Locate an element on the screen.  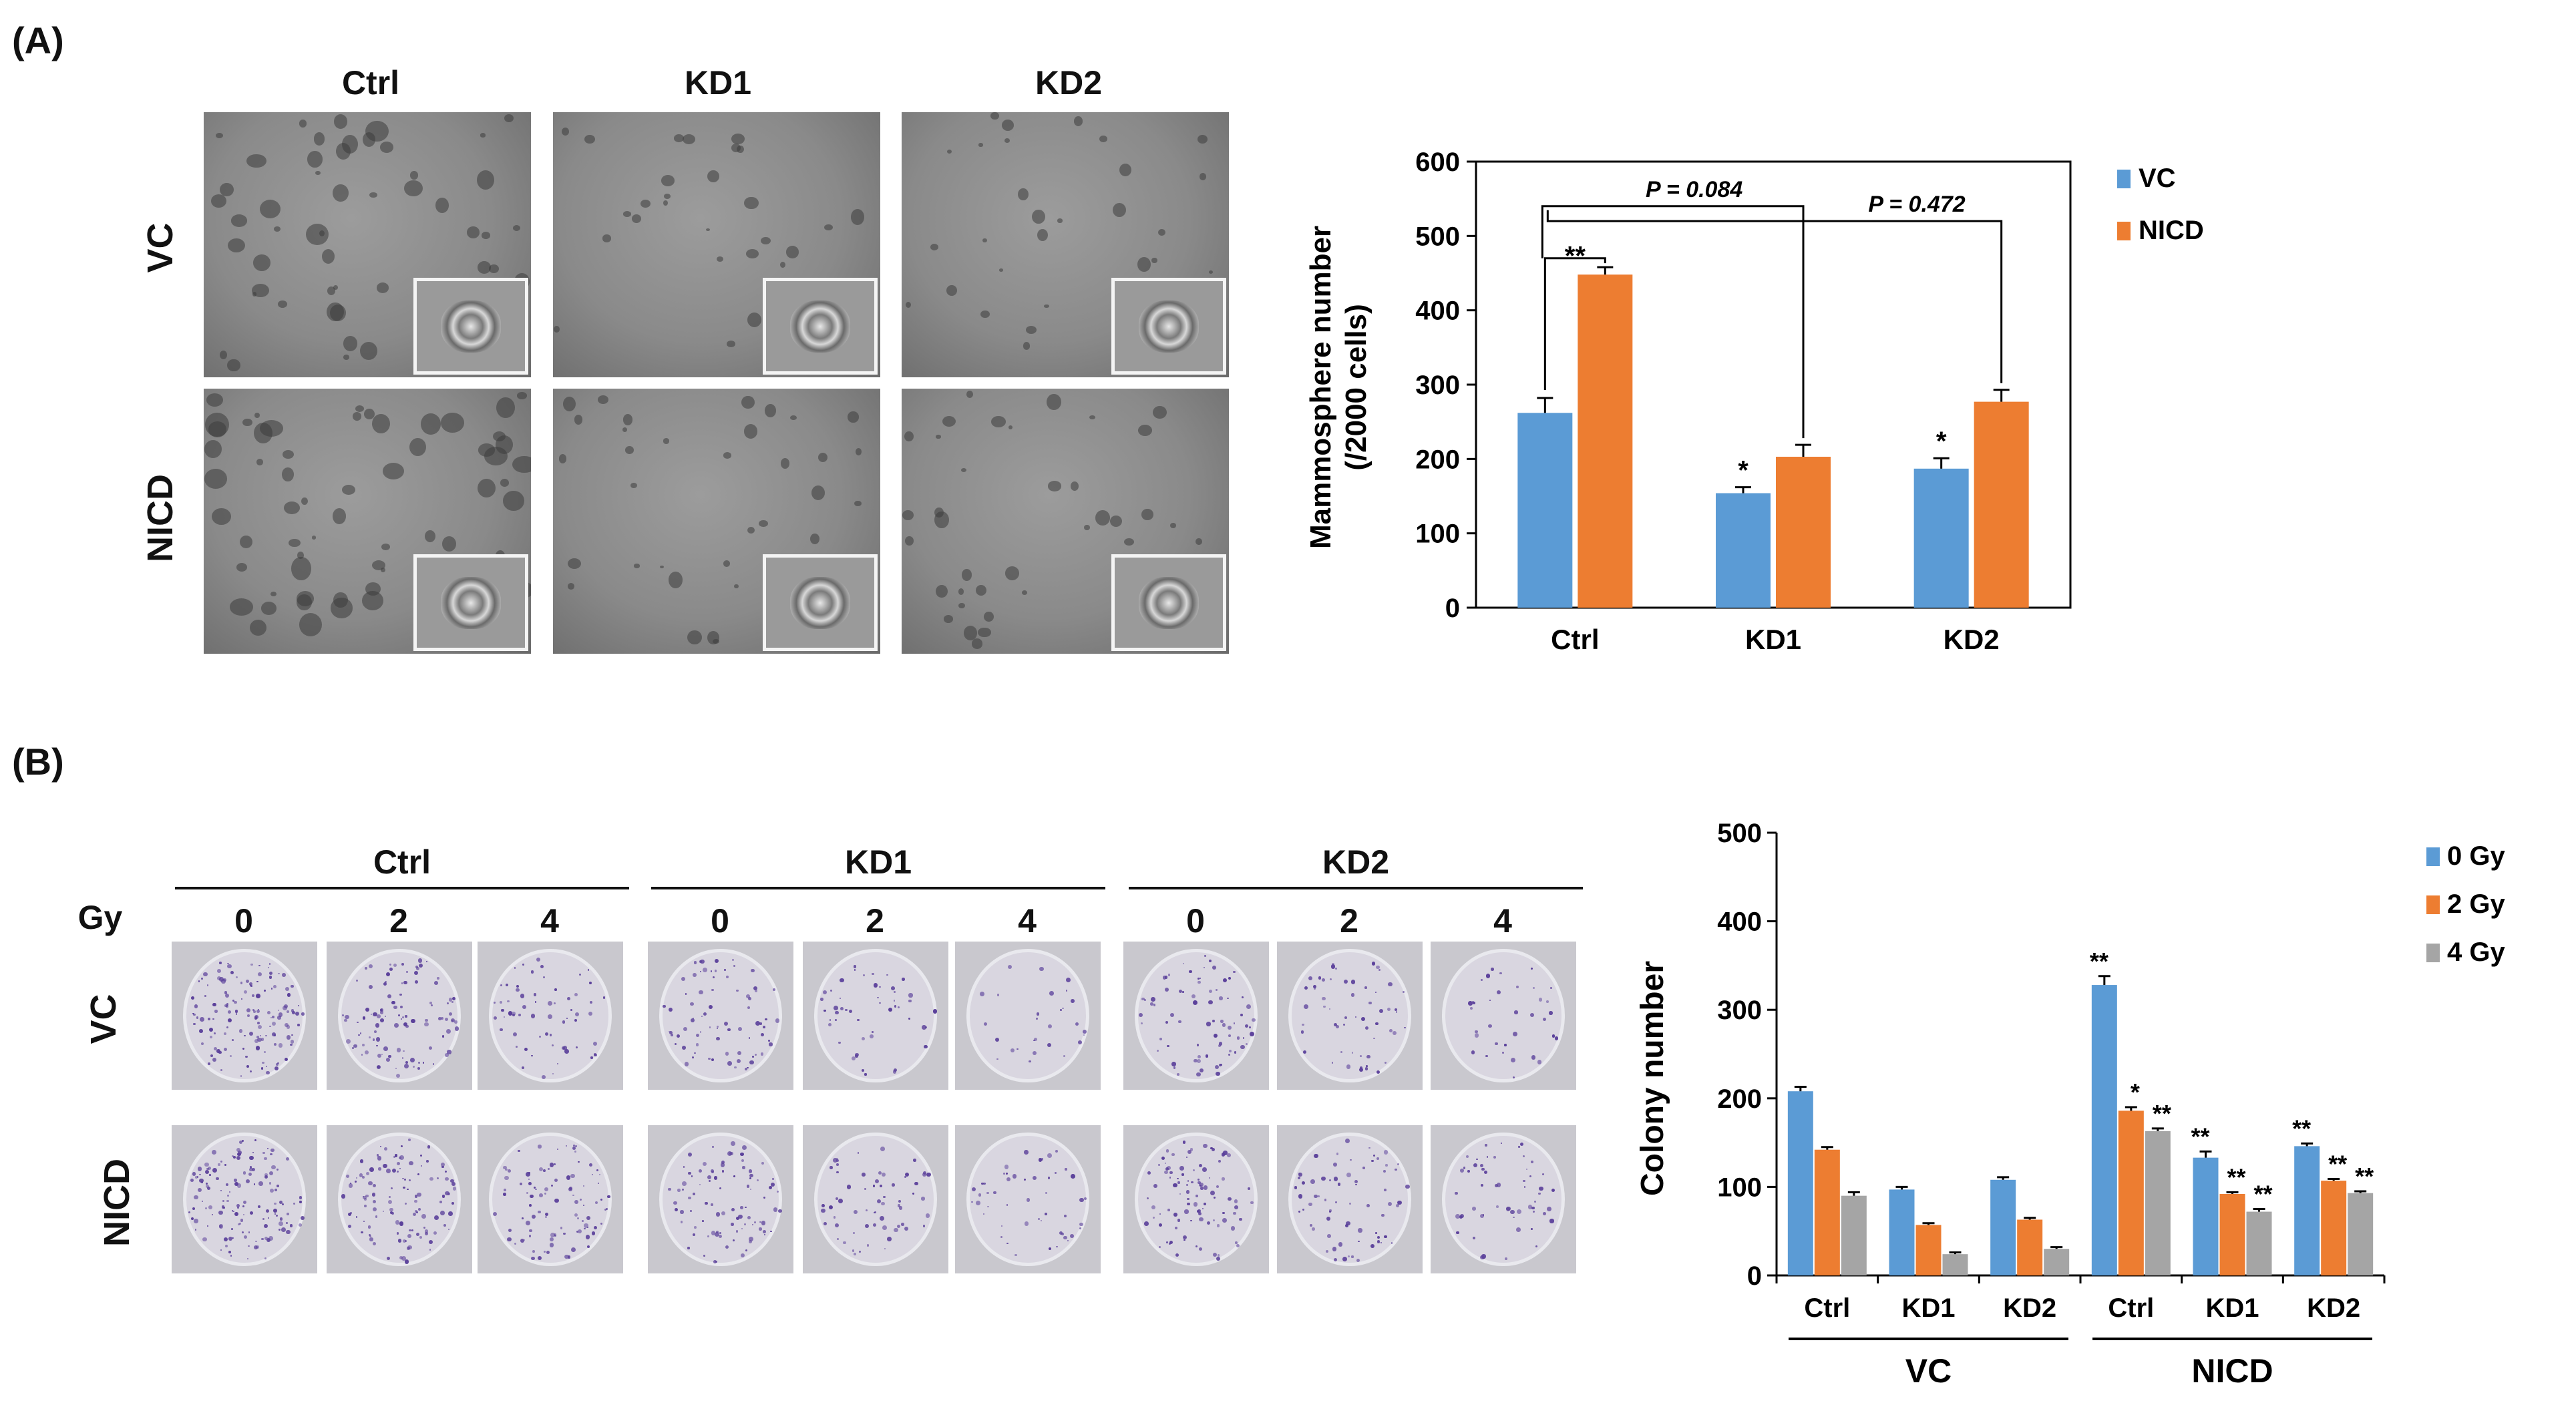
panel-b-row-header-nicd: NICD is located at coordinates (117, 1203).